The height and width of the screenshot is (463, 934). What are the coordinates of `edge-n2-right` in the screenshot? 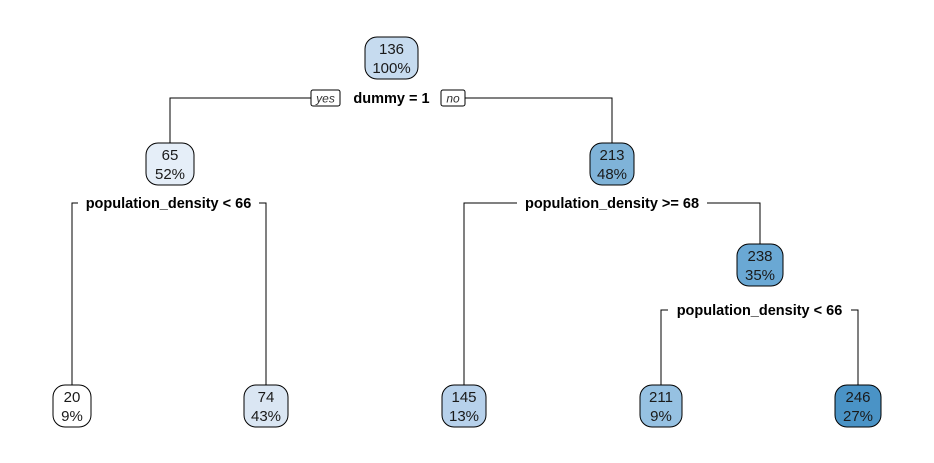 It's located at (263, 293).